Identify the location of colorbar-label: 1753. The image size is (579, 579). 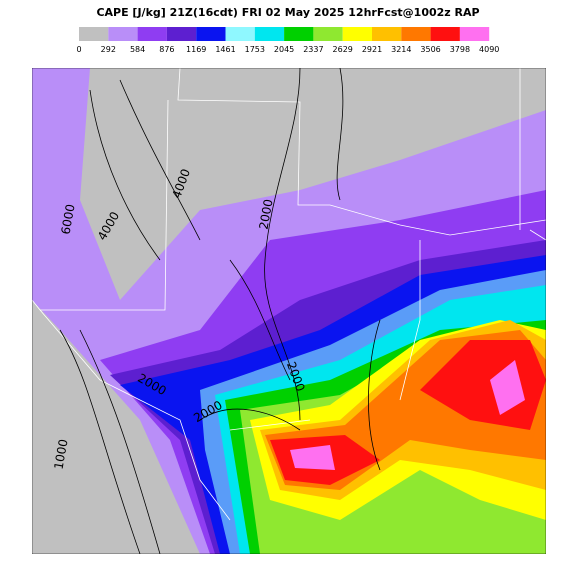
(255, 49).